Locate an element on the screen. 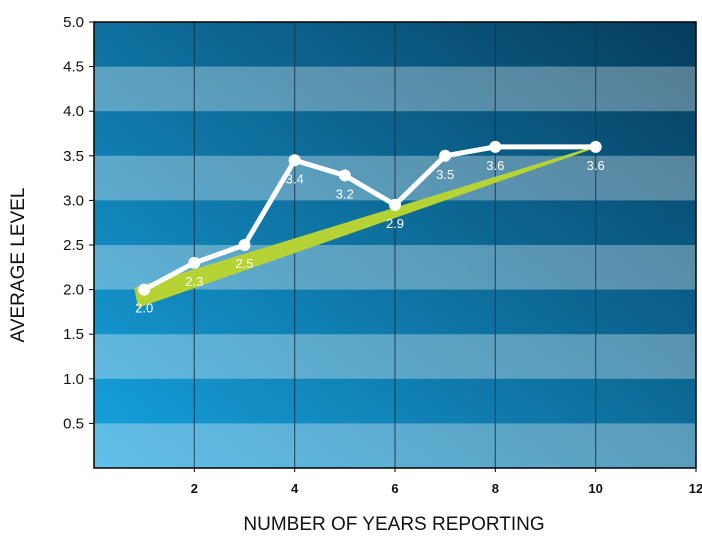  x-axis-ticks: 2 4 6 8 10 12 is located at coordinates (446, 482).